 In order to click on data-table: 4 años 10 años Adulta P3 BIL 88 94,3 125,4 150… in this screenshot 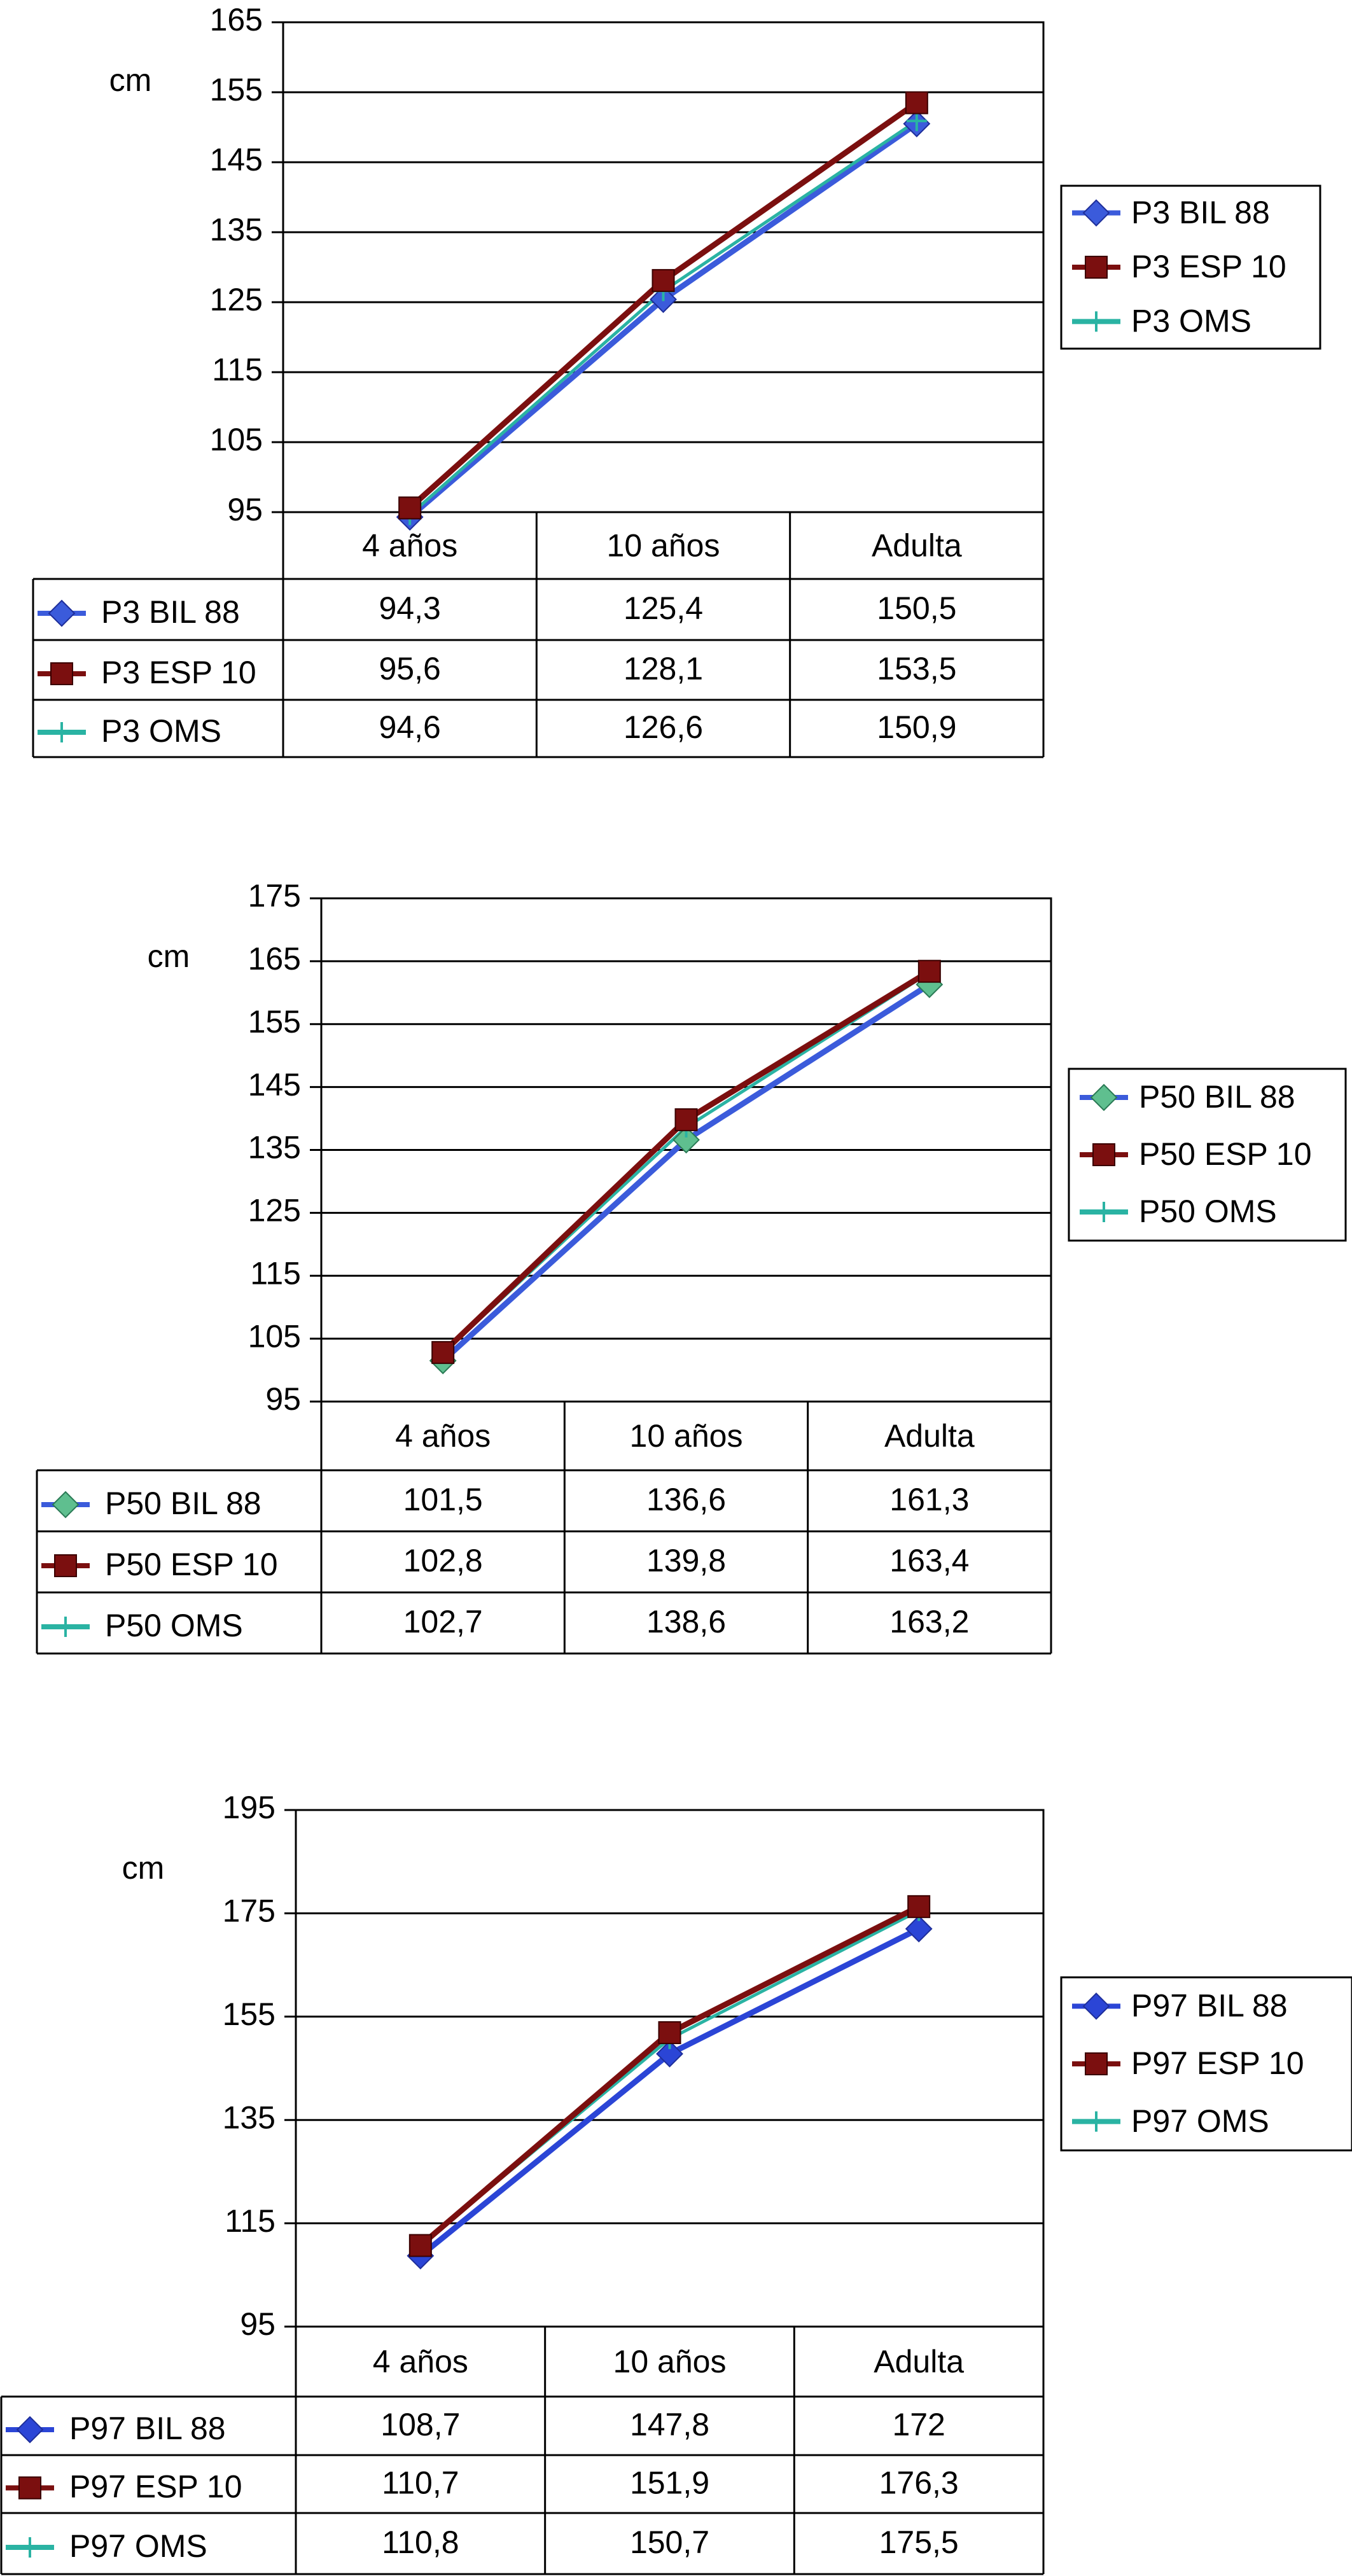, I will do `click(538, 635)`.